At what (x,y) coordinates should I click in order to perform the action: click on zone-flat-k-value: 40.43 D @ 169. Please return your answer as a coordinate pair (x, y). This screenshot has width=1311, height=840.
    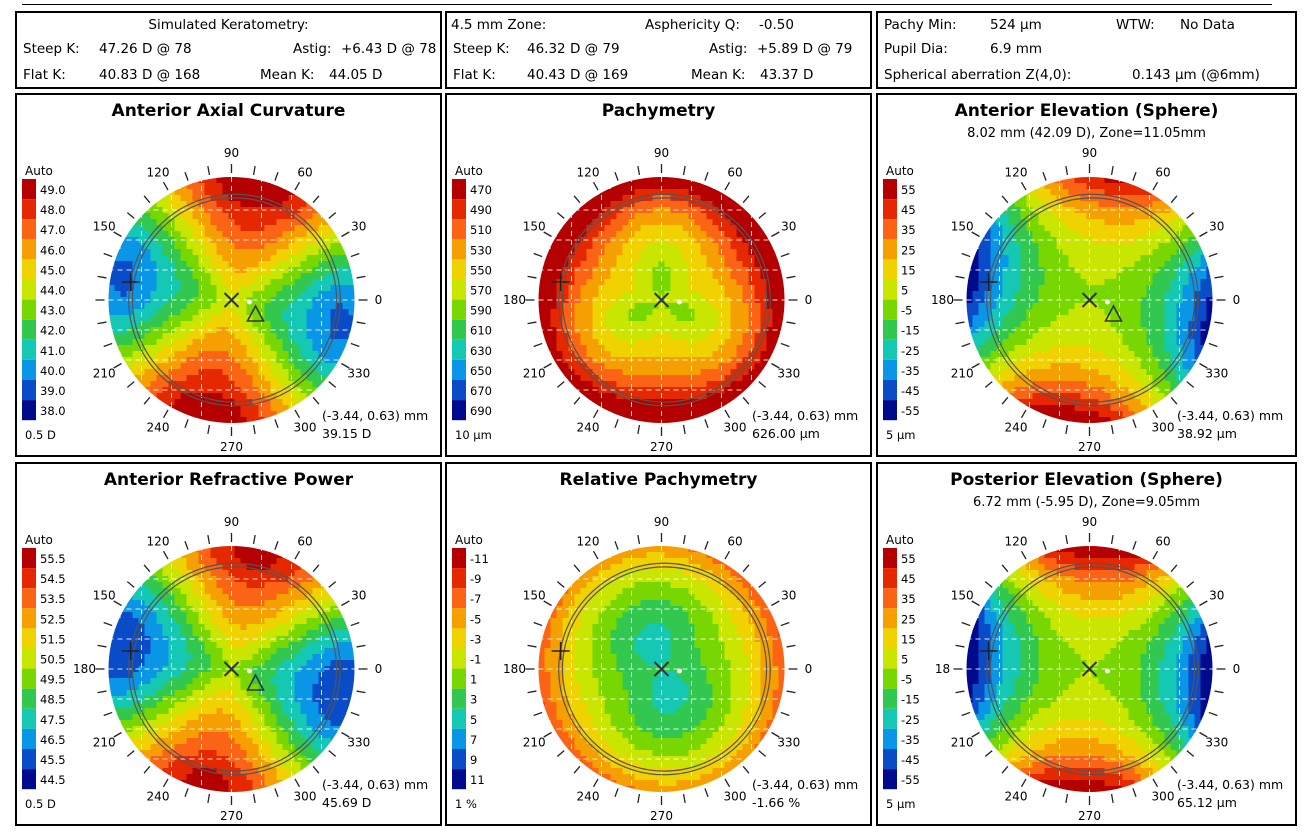
    Looking at the image, I should click on (578, 75).